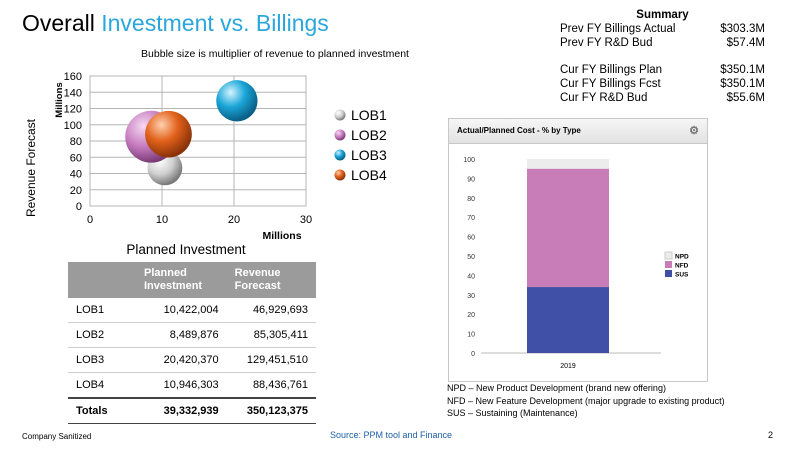  What do you see at coordinates (181, 385) in the screenshot?
I see `table-cell: 10,946,303` at bounding box center [181, 385].